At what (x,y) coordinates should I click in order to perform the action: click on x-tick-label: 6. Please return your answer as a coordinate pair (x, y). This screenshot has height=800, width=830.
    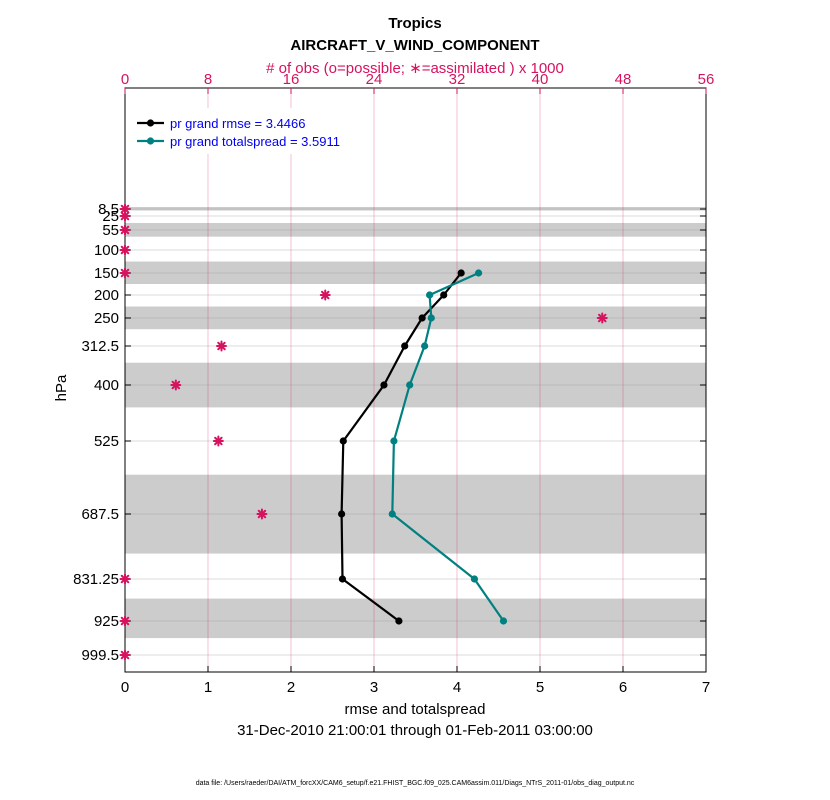
    Looking at the image, I should click on (623, 687).